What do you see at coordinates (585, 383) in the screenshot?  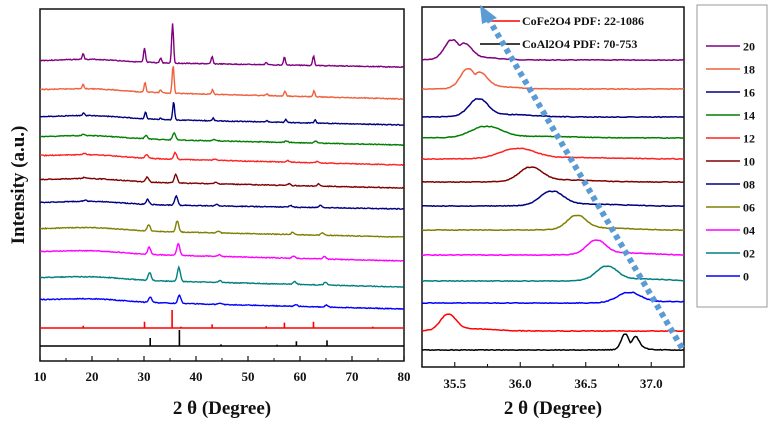 I see `right-x-tick-label: 36.5` at bounding box center [585, 383].